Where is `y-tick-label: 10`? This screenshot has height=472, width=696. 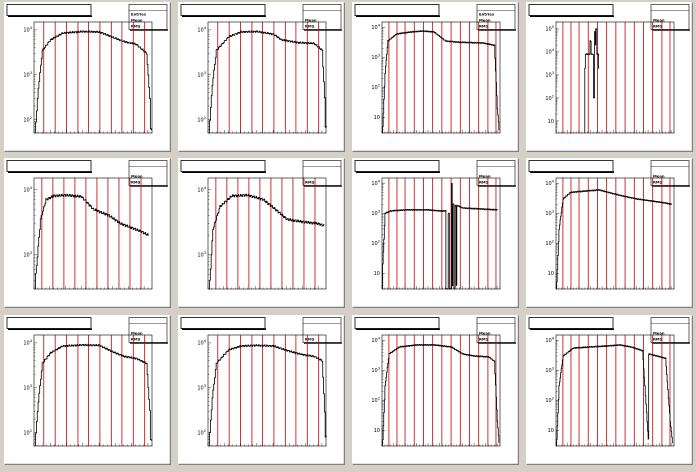
y-tick-label: 10 is located at coordinates (551, 122).